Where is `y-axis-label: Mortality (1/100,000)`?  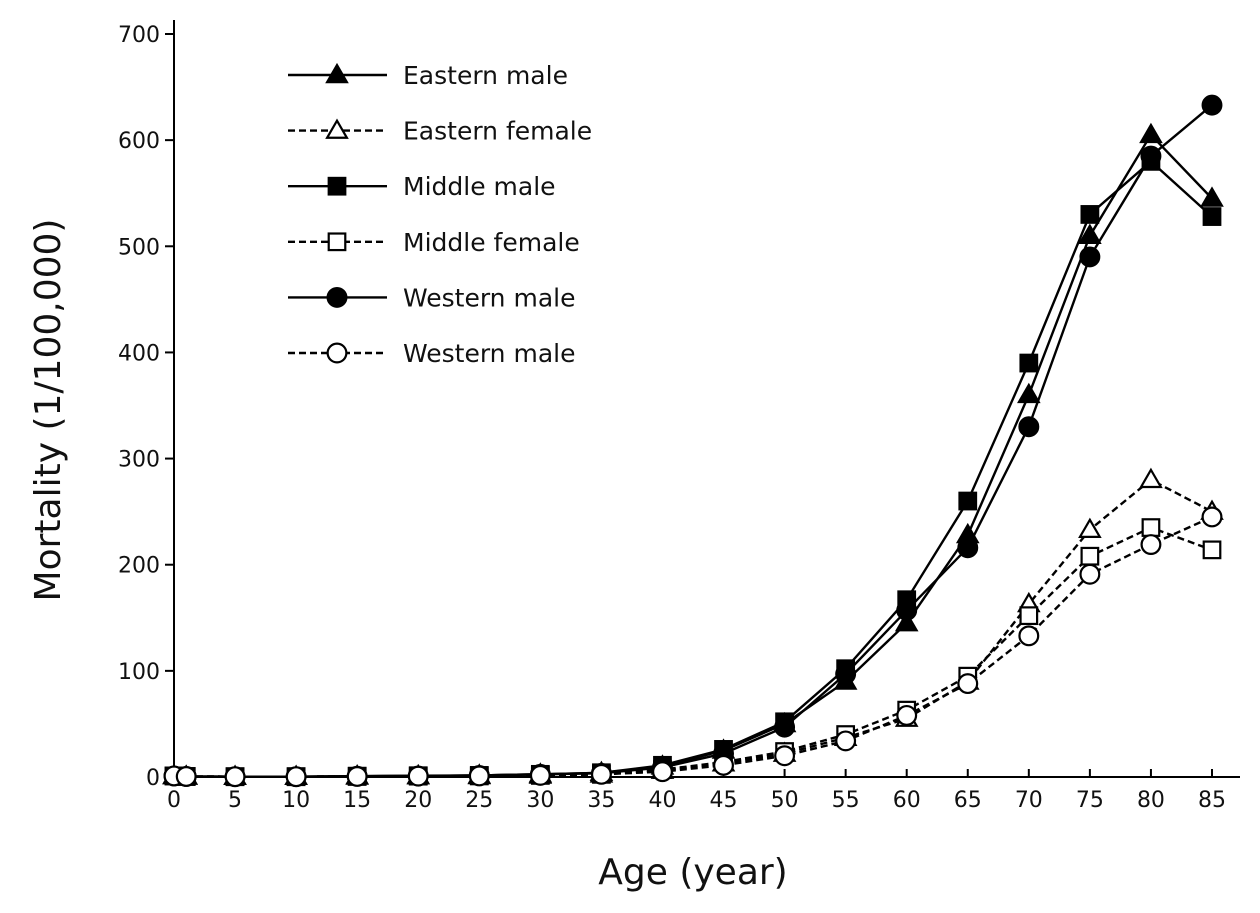 y-axis-label: Mortality (1/100,000) is located at coordinates (48, 410).